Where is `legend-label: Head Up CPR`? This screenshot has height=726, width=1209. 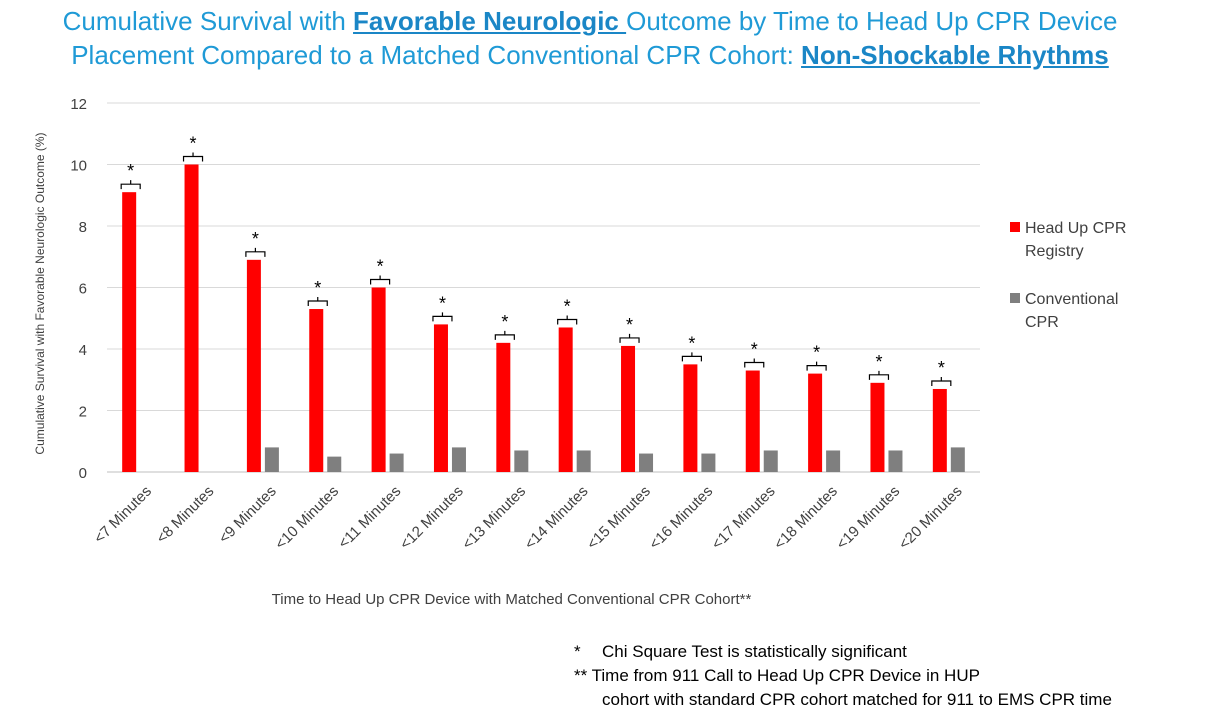 legend-label: Head Up CPR is located at coordinates (1075, 228).